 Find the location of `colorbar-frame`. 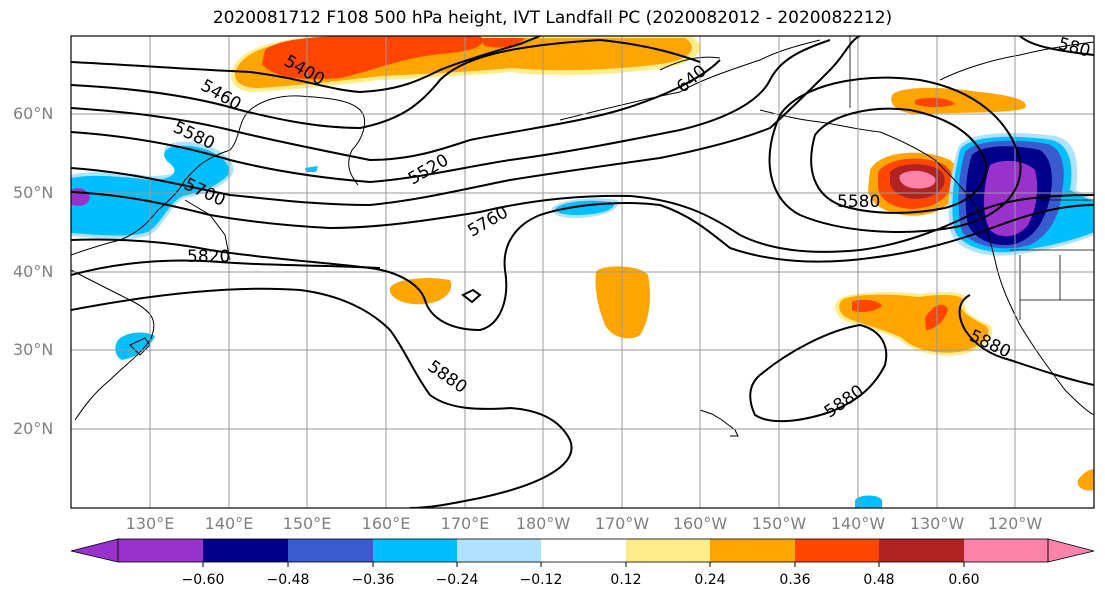

colorbar-frame is located at coordinates (583, 550).